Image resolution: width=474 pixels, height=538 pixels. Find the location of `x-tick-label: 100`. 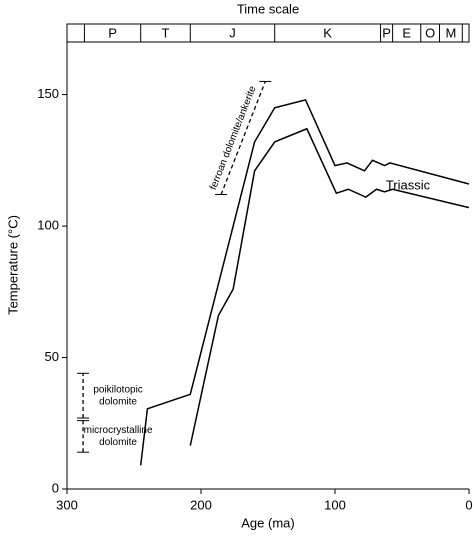

x-tick-label: 100 is located at coordinates (335, 504).